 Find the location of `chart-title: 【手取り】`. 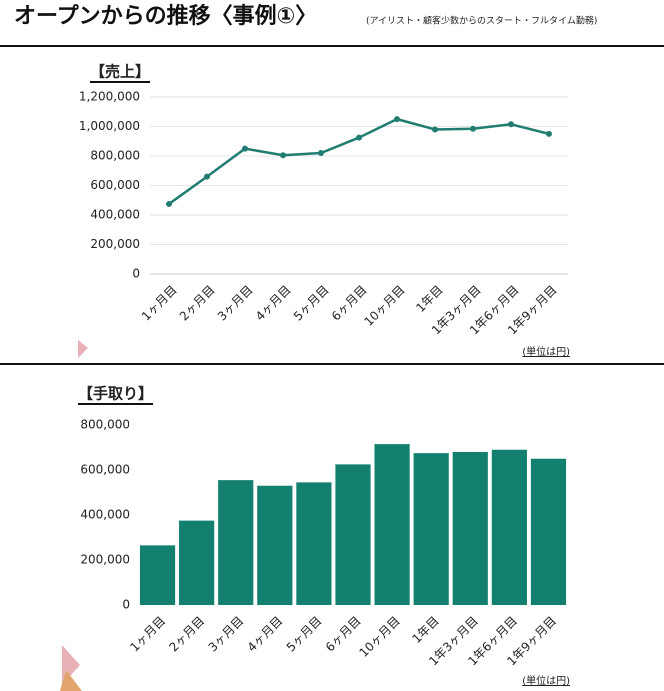

chart-title: 【手取り】 is located at coordinates (115, 394).